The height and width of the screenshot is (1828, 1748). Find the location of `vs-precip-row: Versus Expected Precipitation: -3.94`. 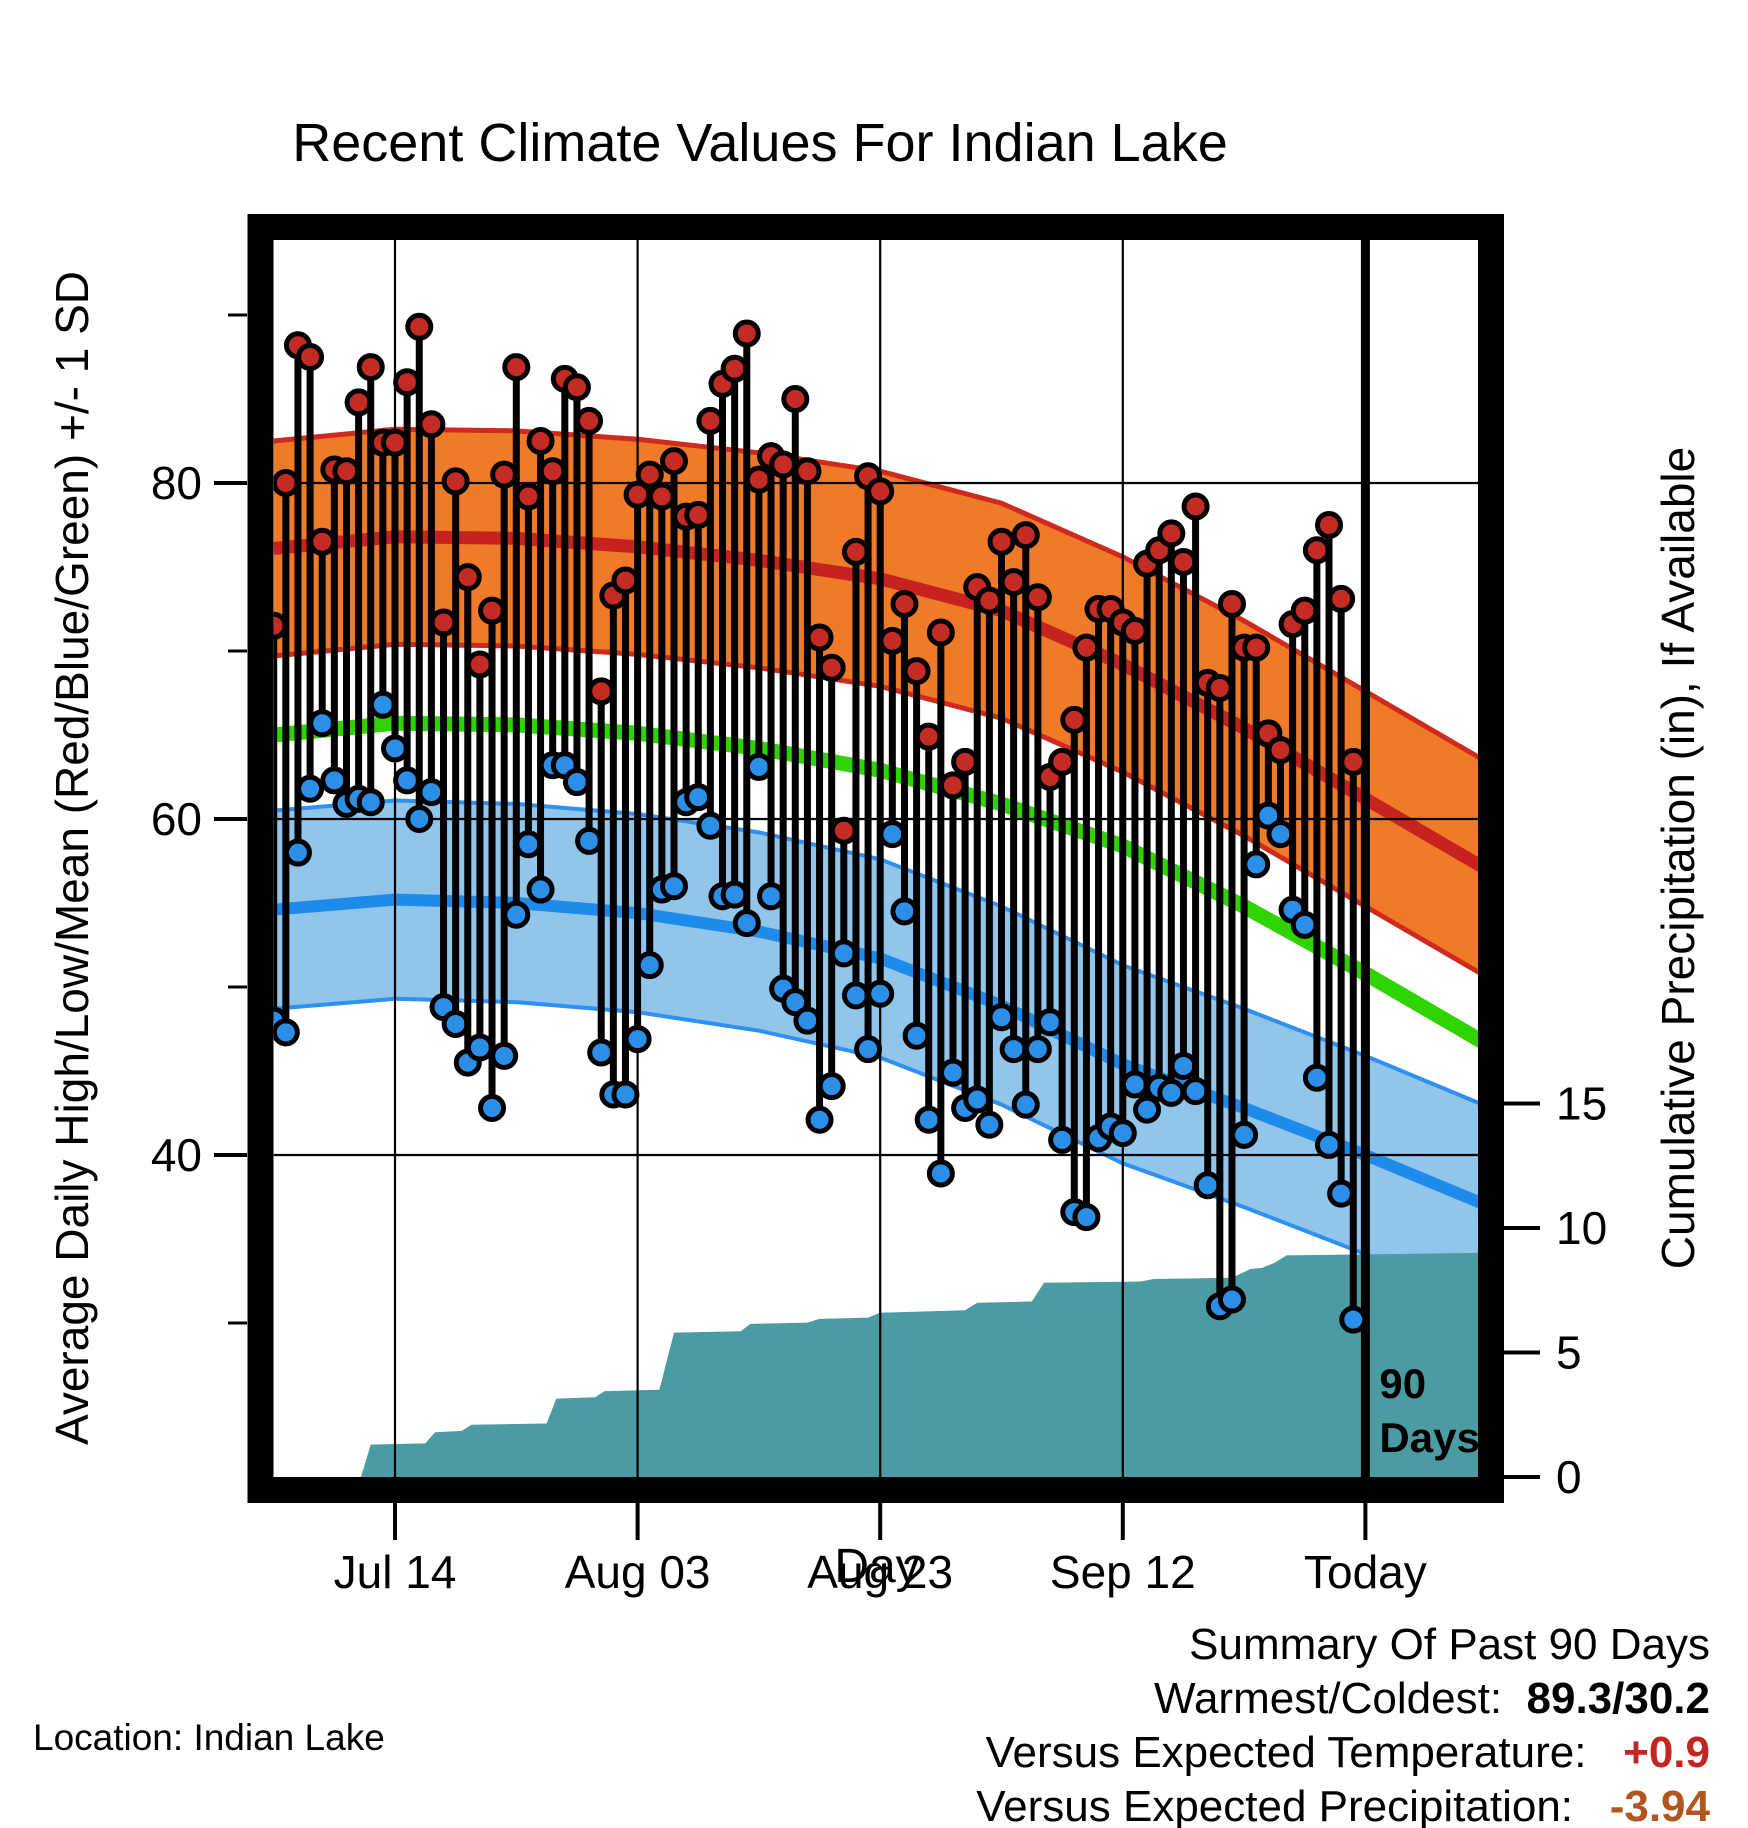

vs-precip-row: Versus Expected Precipitation: -3.94 is located at coordinates (1343, 1804).